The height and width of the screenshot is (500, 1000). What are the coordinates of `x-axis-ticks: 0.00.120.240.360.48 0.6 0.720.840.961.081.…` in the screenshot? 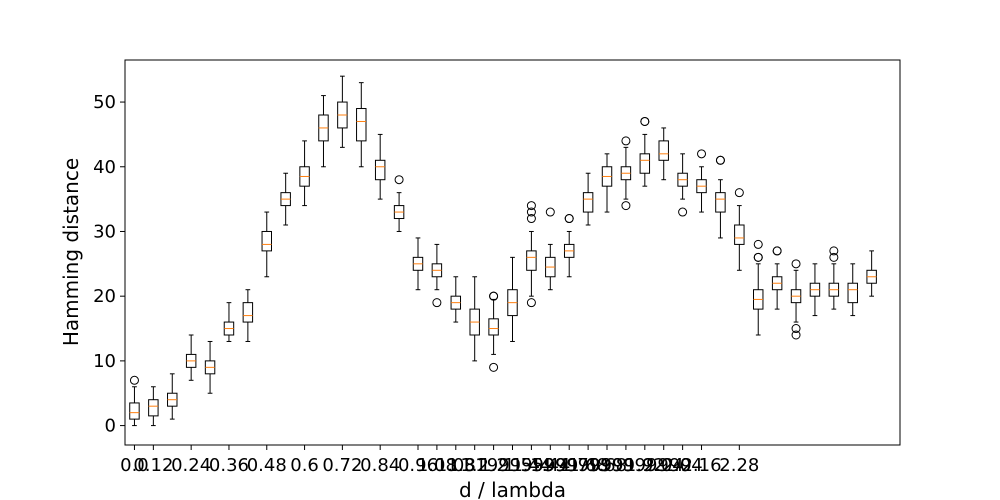 It's located at (439, 460).